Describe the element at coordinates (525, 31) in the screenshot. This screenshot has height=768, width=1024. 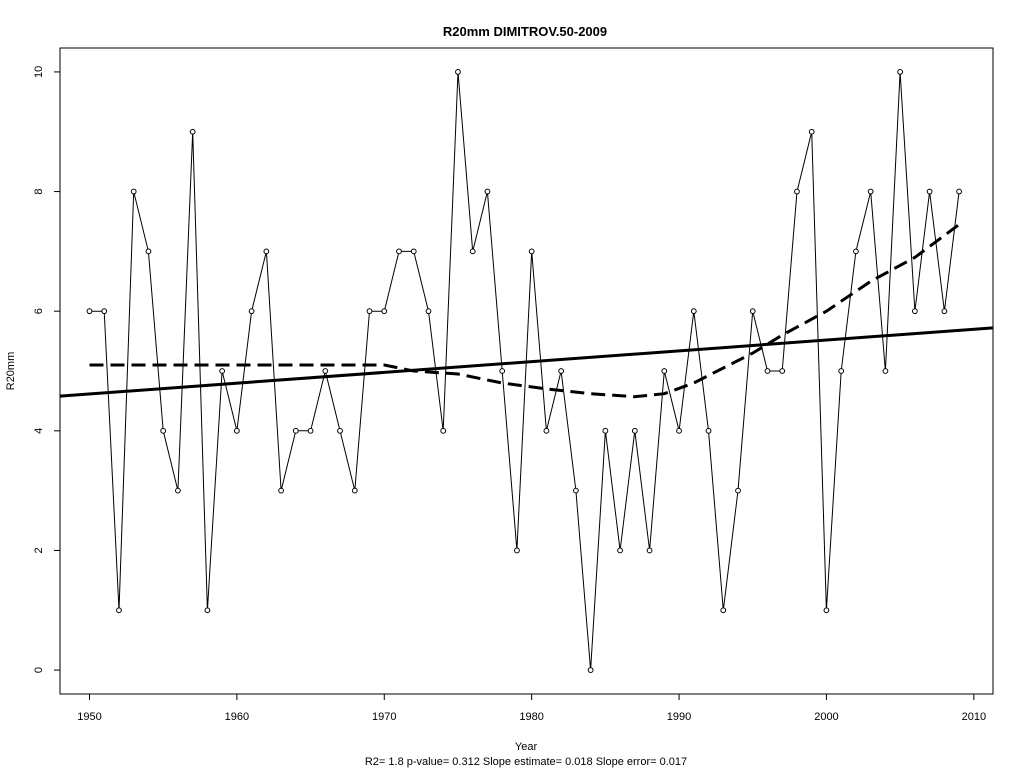
I see `chart-title: R20mm DIMITROV.50-2009` at that location.